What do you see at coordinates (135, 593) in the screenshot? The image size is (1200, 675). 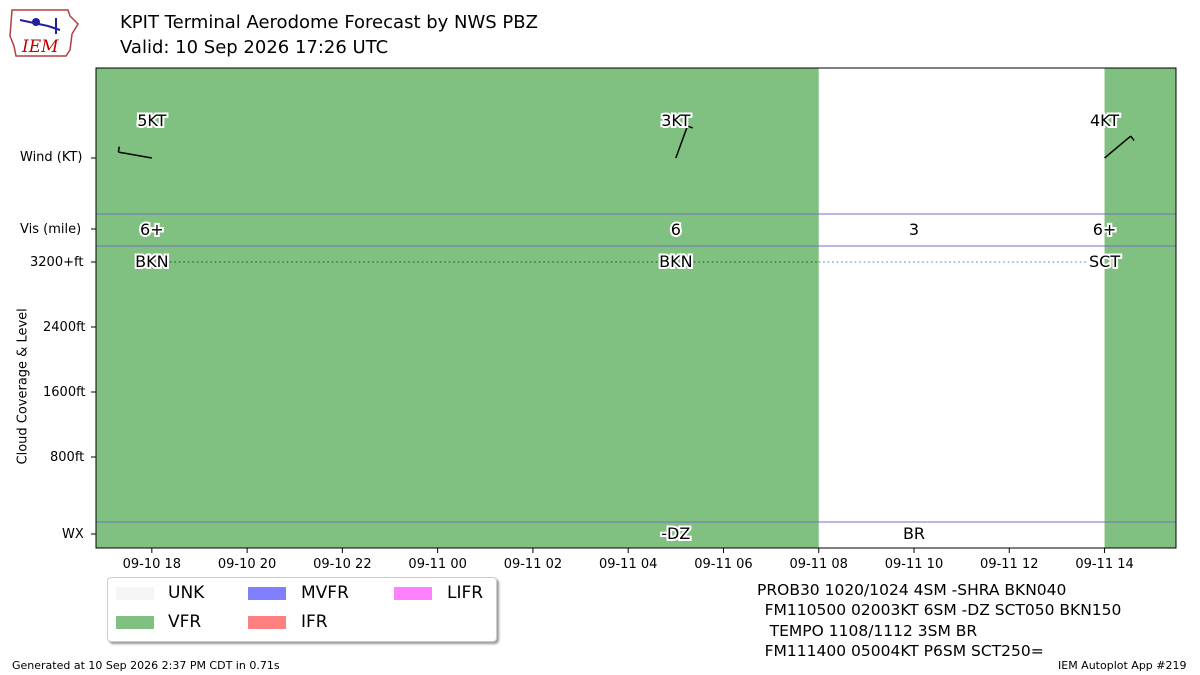 I see `legend-swatch-unk` at bounding box center [135, 593].